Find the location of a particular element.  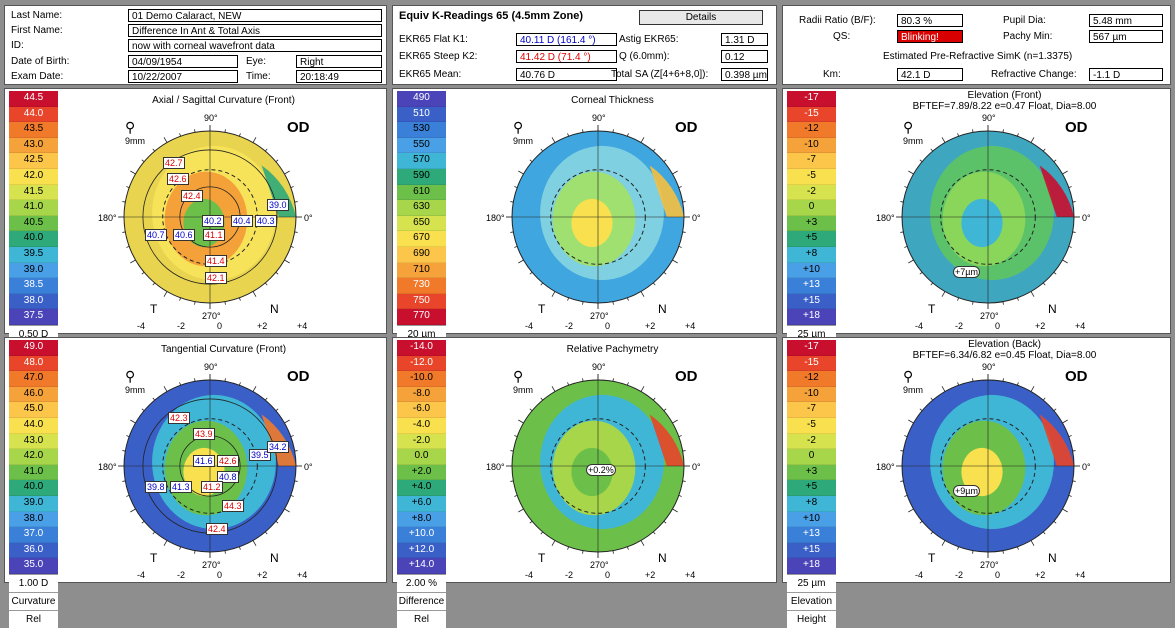

qs-field: Blinking! is located at coordinates (930, 36).